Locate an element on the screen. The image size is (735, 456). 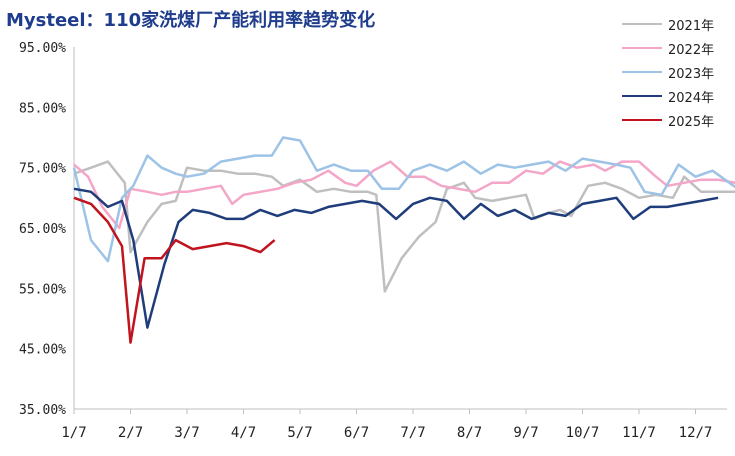
legend-label: 2021年 is located at coordinates (691, 26).